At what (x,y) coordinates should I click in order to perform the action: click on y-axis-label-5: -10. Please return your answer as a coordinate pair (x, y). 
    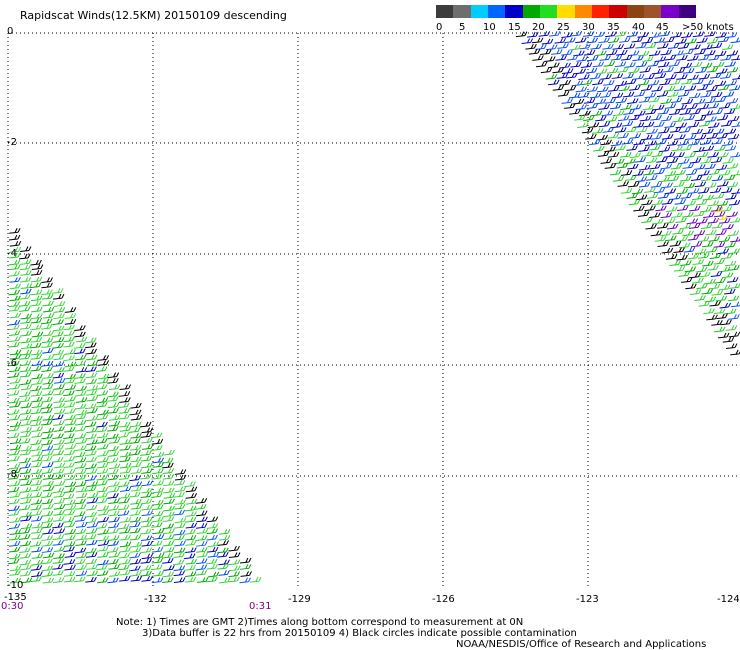
    Looking at the image, I should click on (15, 585).